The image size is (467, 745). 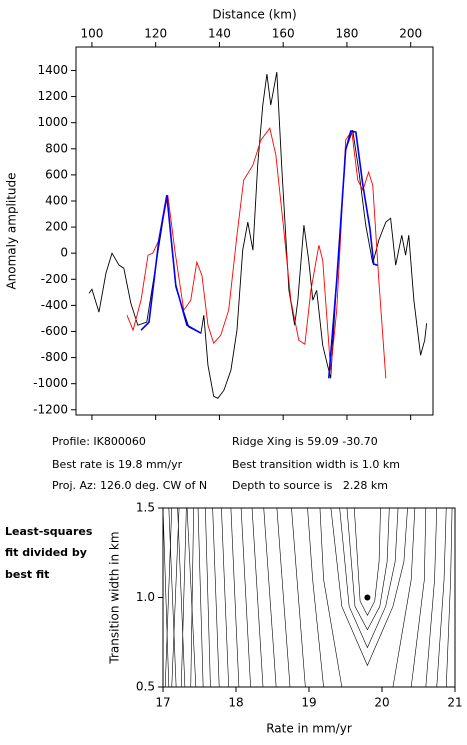 I want to click on y-tick-label: 600, so click(x=56, y=174).